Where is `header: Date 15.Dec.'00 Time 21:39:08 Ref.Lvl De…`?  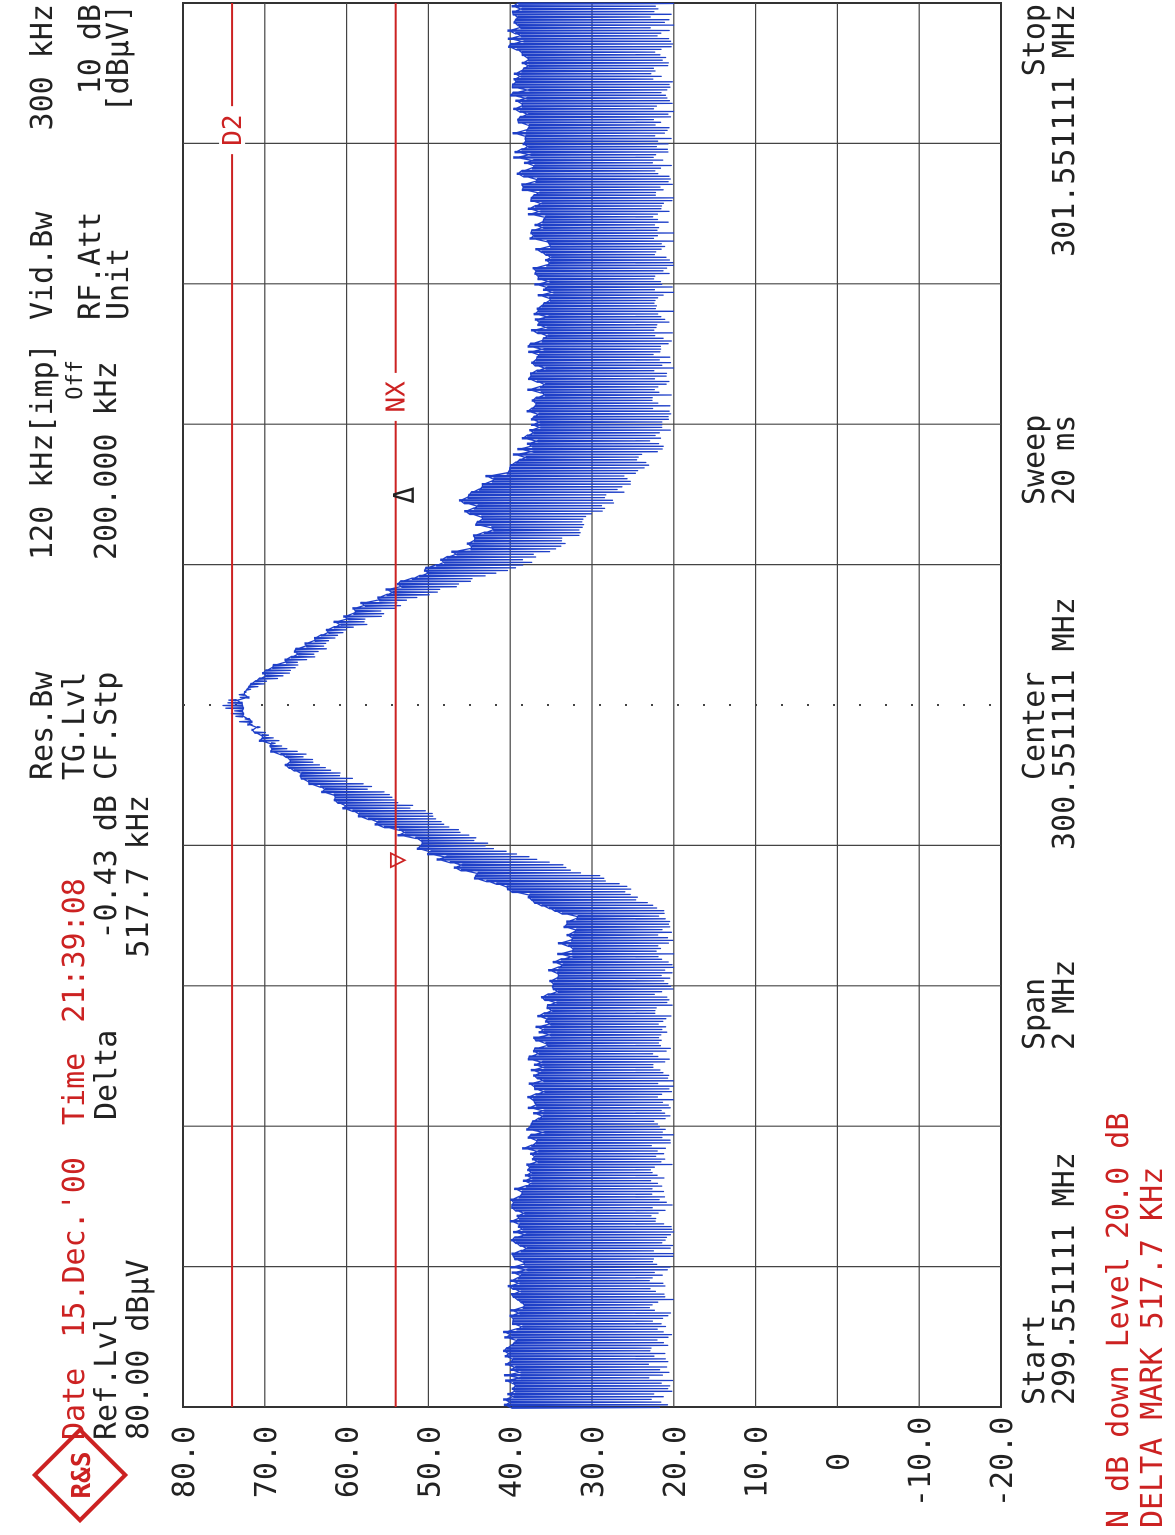
header: Date 15.Dec.'00 Time 21:39:08 Ref.Lvl De… is located at coordinates (90, 722).